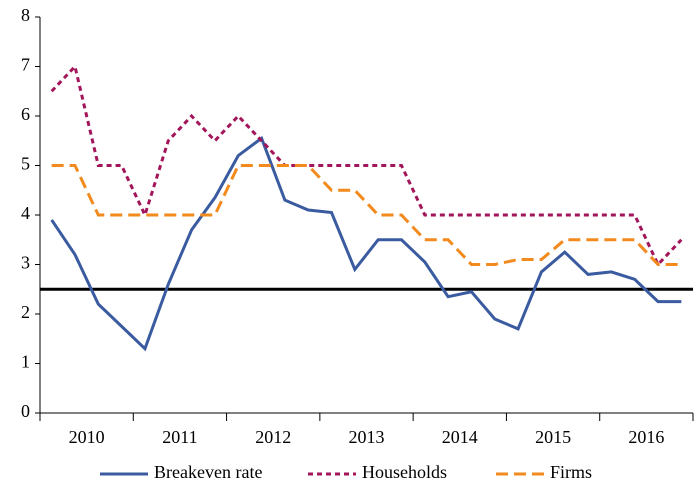  What do you see at coordinates (208, 472) in the screenshot?
I see `legend-label: Breakeven rate` at bounding box center [208, 472].